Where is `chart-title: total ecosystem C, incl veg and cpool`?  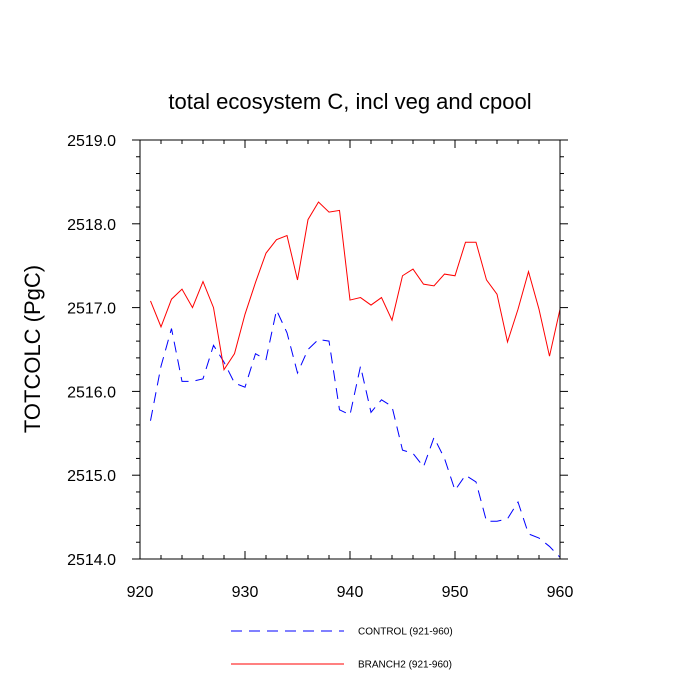
chart-title: total ecosystem C, incl veg and cpool is located at coordinates (349, 101).